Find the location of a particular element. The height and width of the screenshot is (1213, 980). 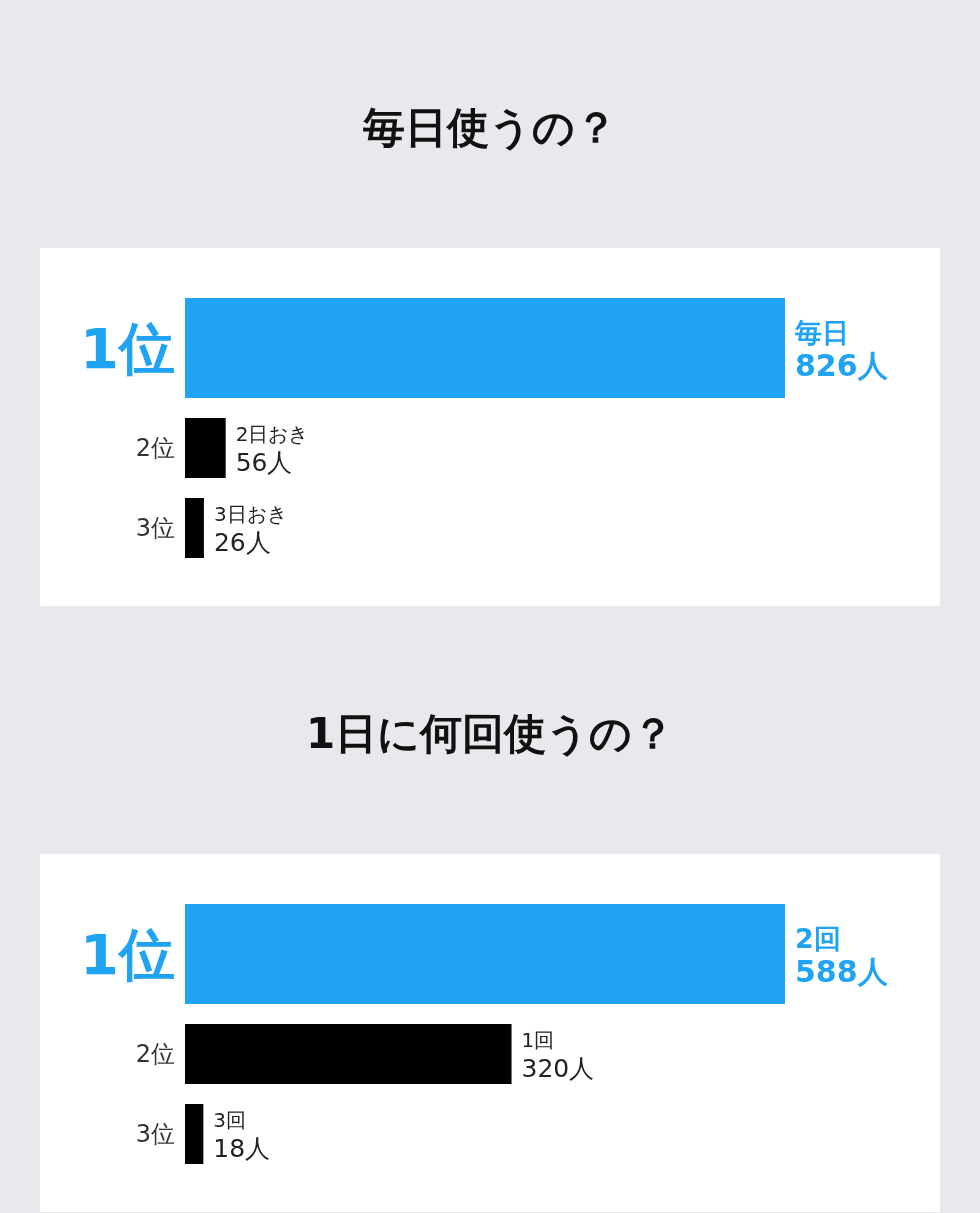

data-label: 588人 is located at coordinates (842, 971).